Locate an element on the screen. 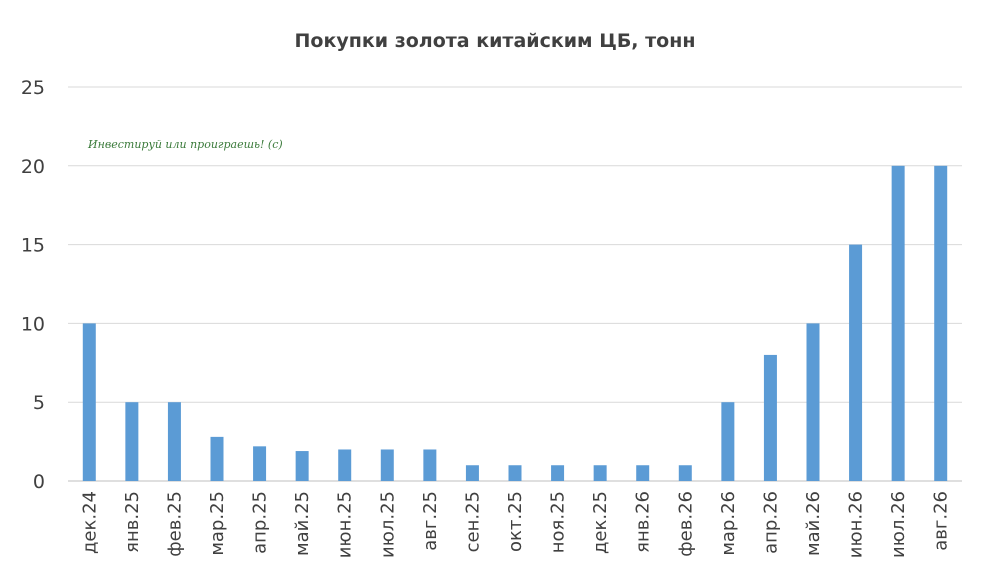  x-tick-label: июл.26 is located at coordinates (898, 524).